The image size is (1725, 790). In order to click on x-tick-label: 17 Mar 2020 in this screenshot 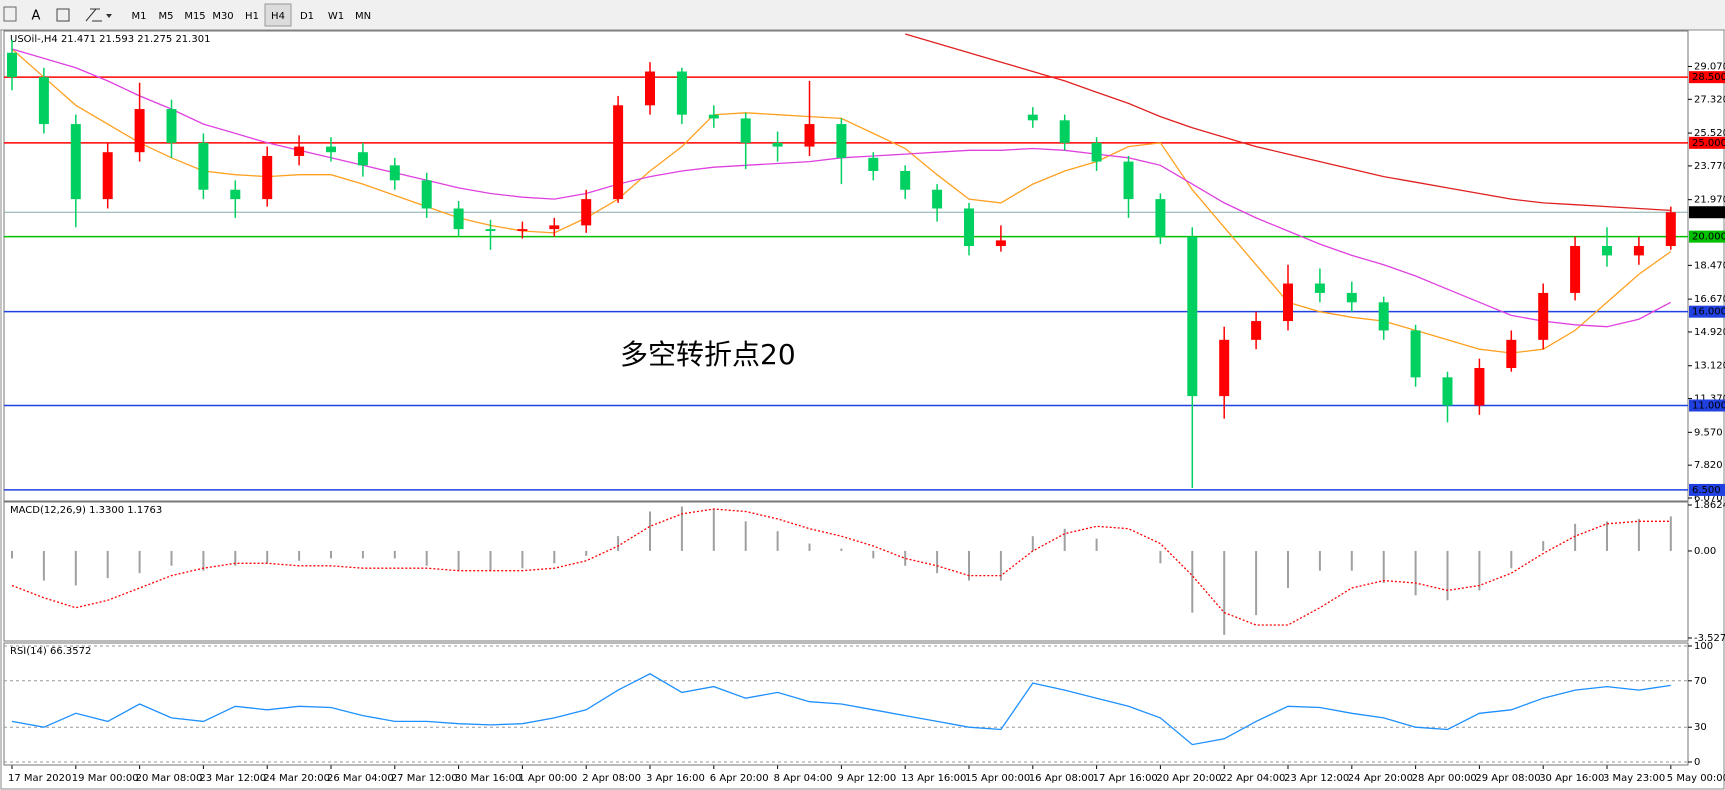, I will do `click(39, 778)`.